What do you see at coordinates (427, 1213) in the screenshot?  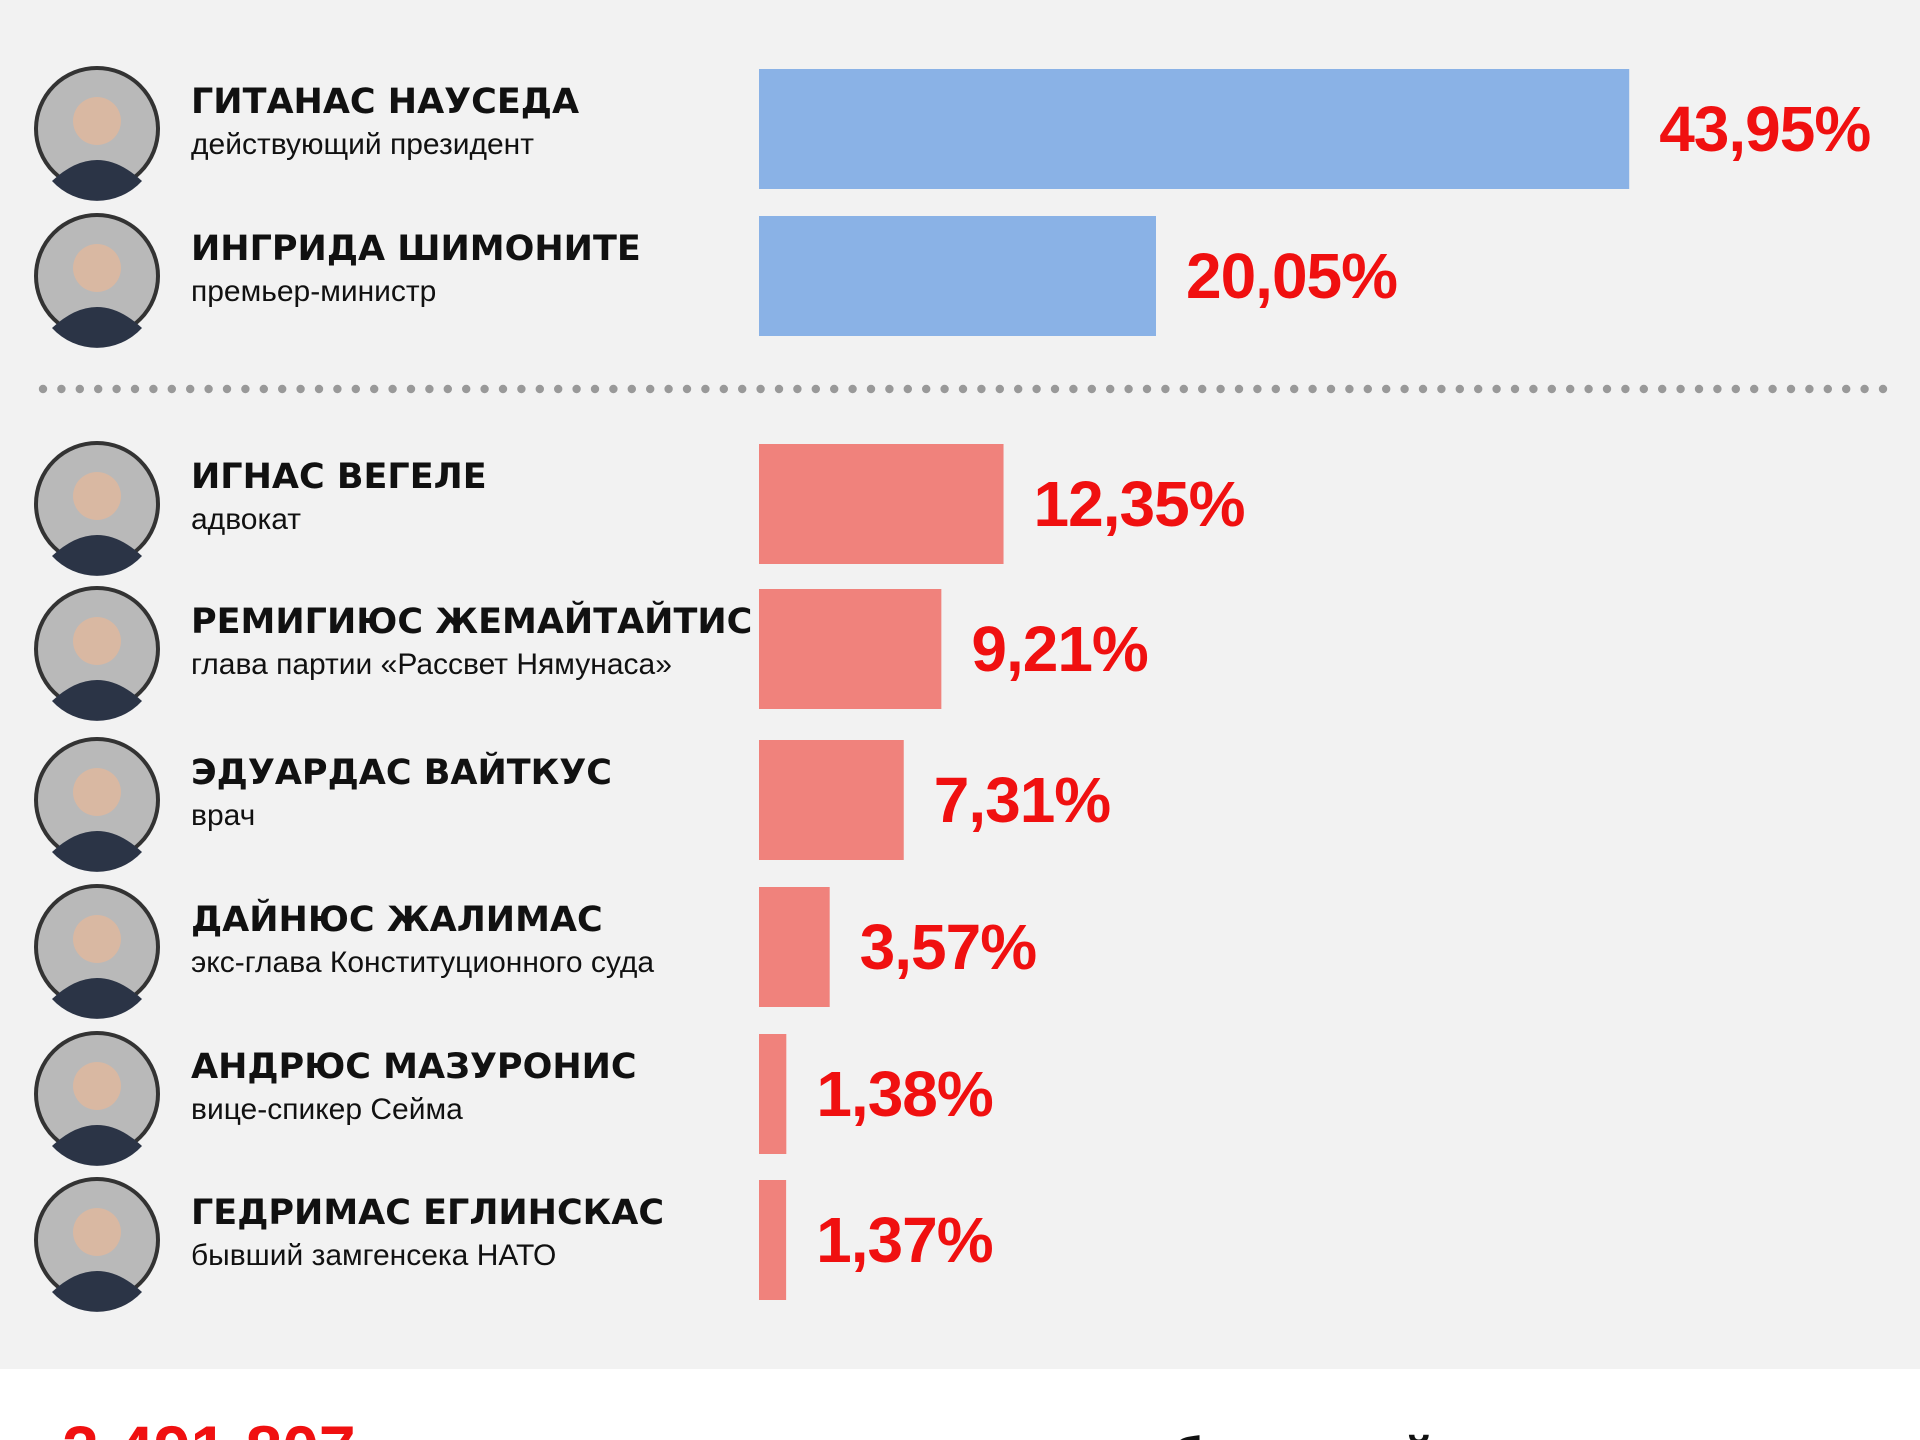 I see `candidate-name: ГЕДРИМАС ЕГЛИНСКАС` at bounding box center [427, 1213].